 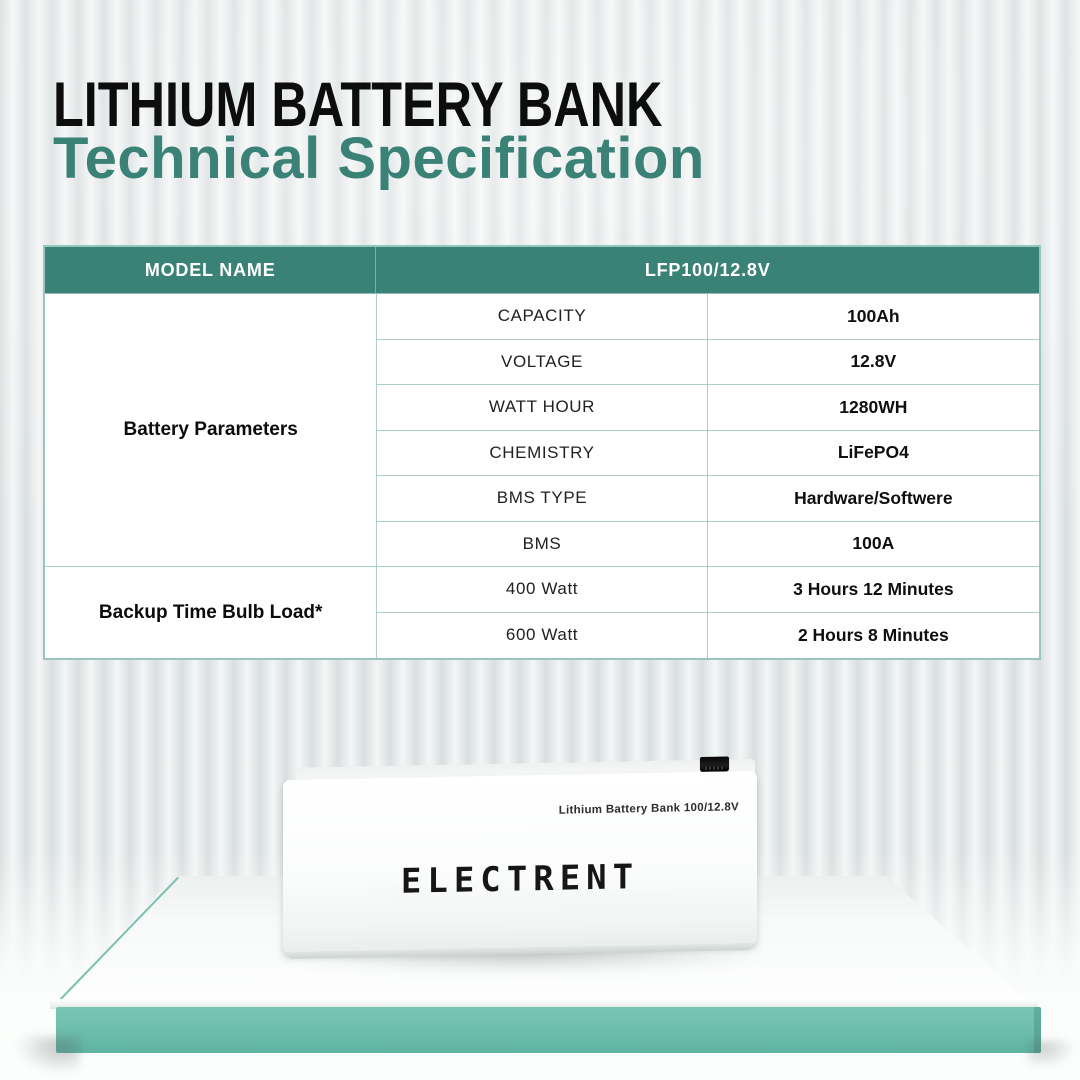 I want to click on brand-logo-text: ELECTRENT, so click(x=520, y=879).